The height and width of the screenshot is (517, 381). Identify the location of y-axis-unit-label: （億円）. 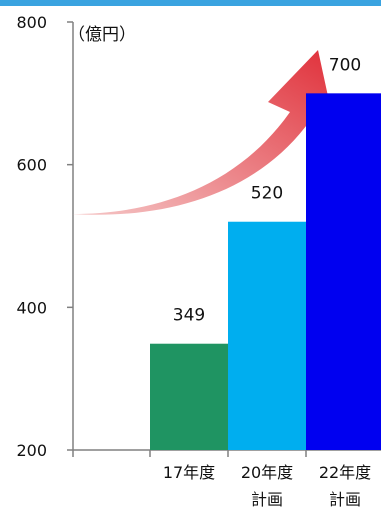
(102, 35).